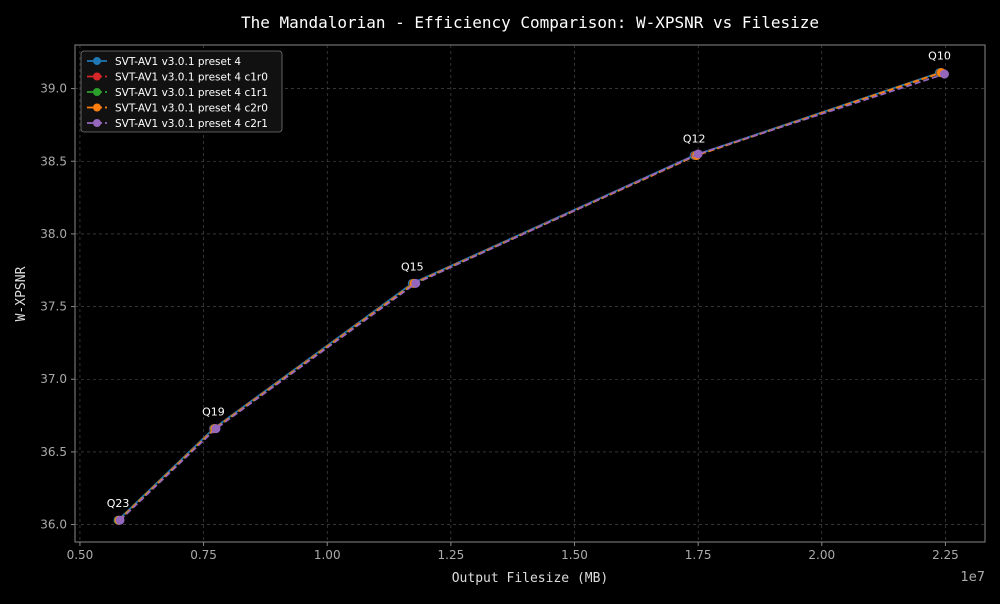 This screenshot has width=1000, height=604. I want to click on x-tick-label: 1.25, so click(451, 555).